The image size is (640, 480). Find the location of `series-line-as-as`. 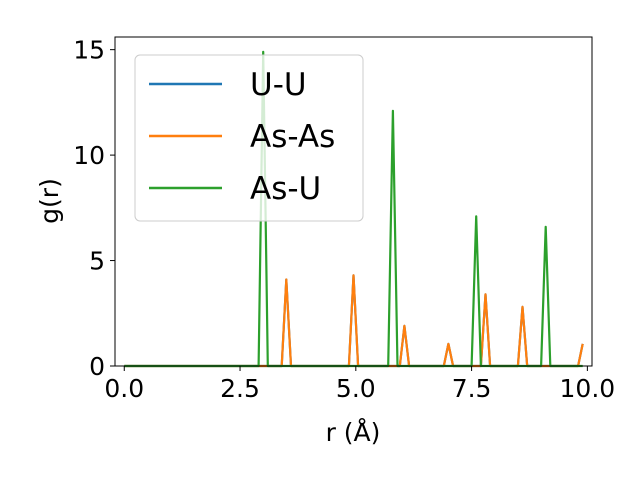

series-line-as-as is located at coordinates (354, 321).